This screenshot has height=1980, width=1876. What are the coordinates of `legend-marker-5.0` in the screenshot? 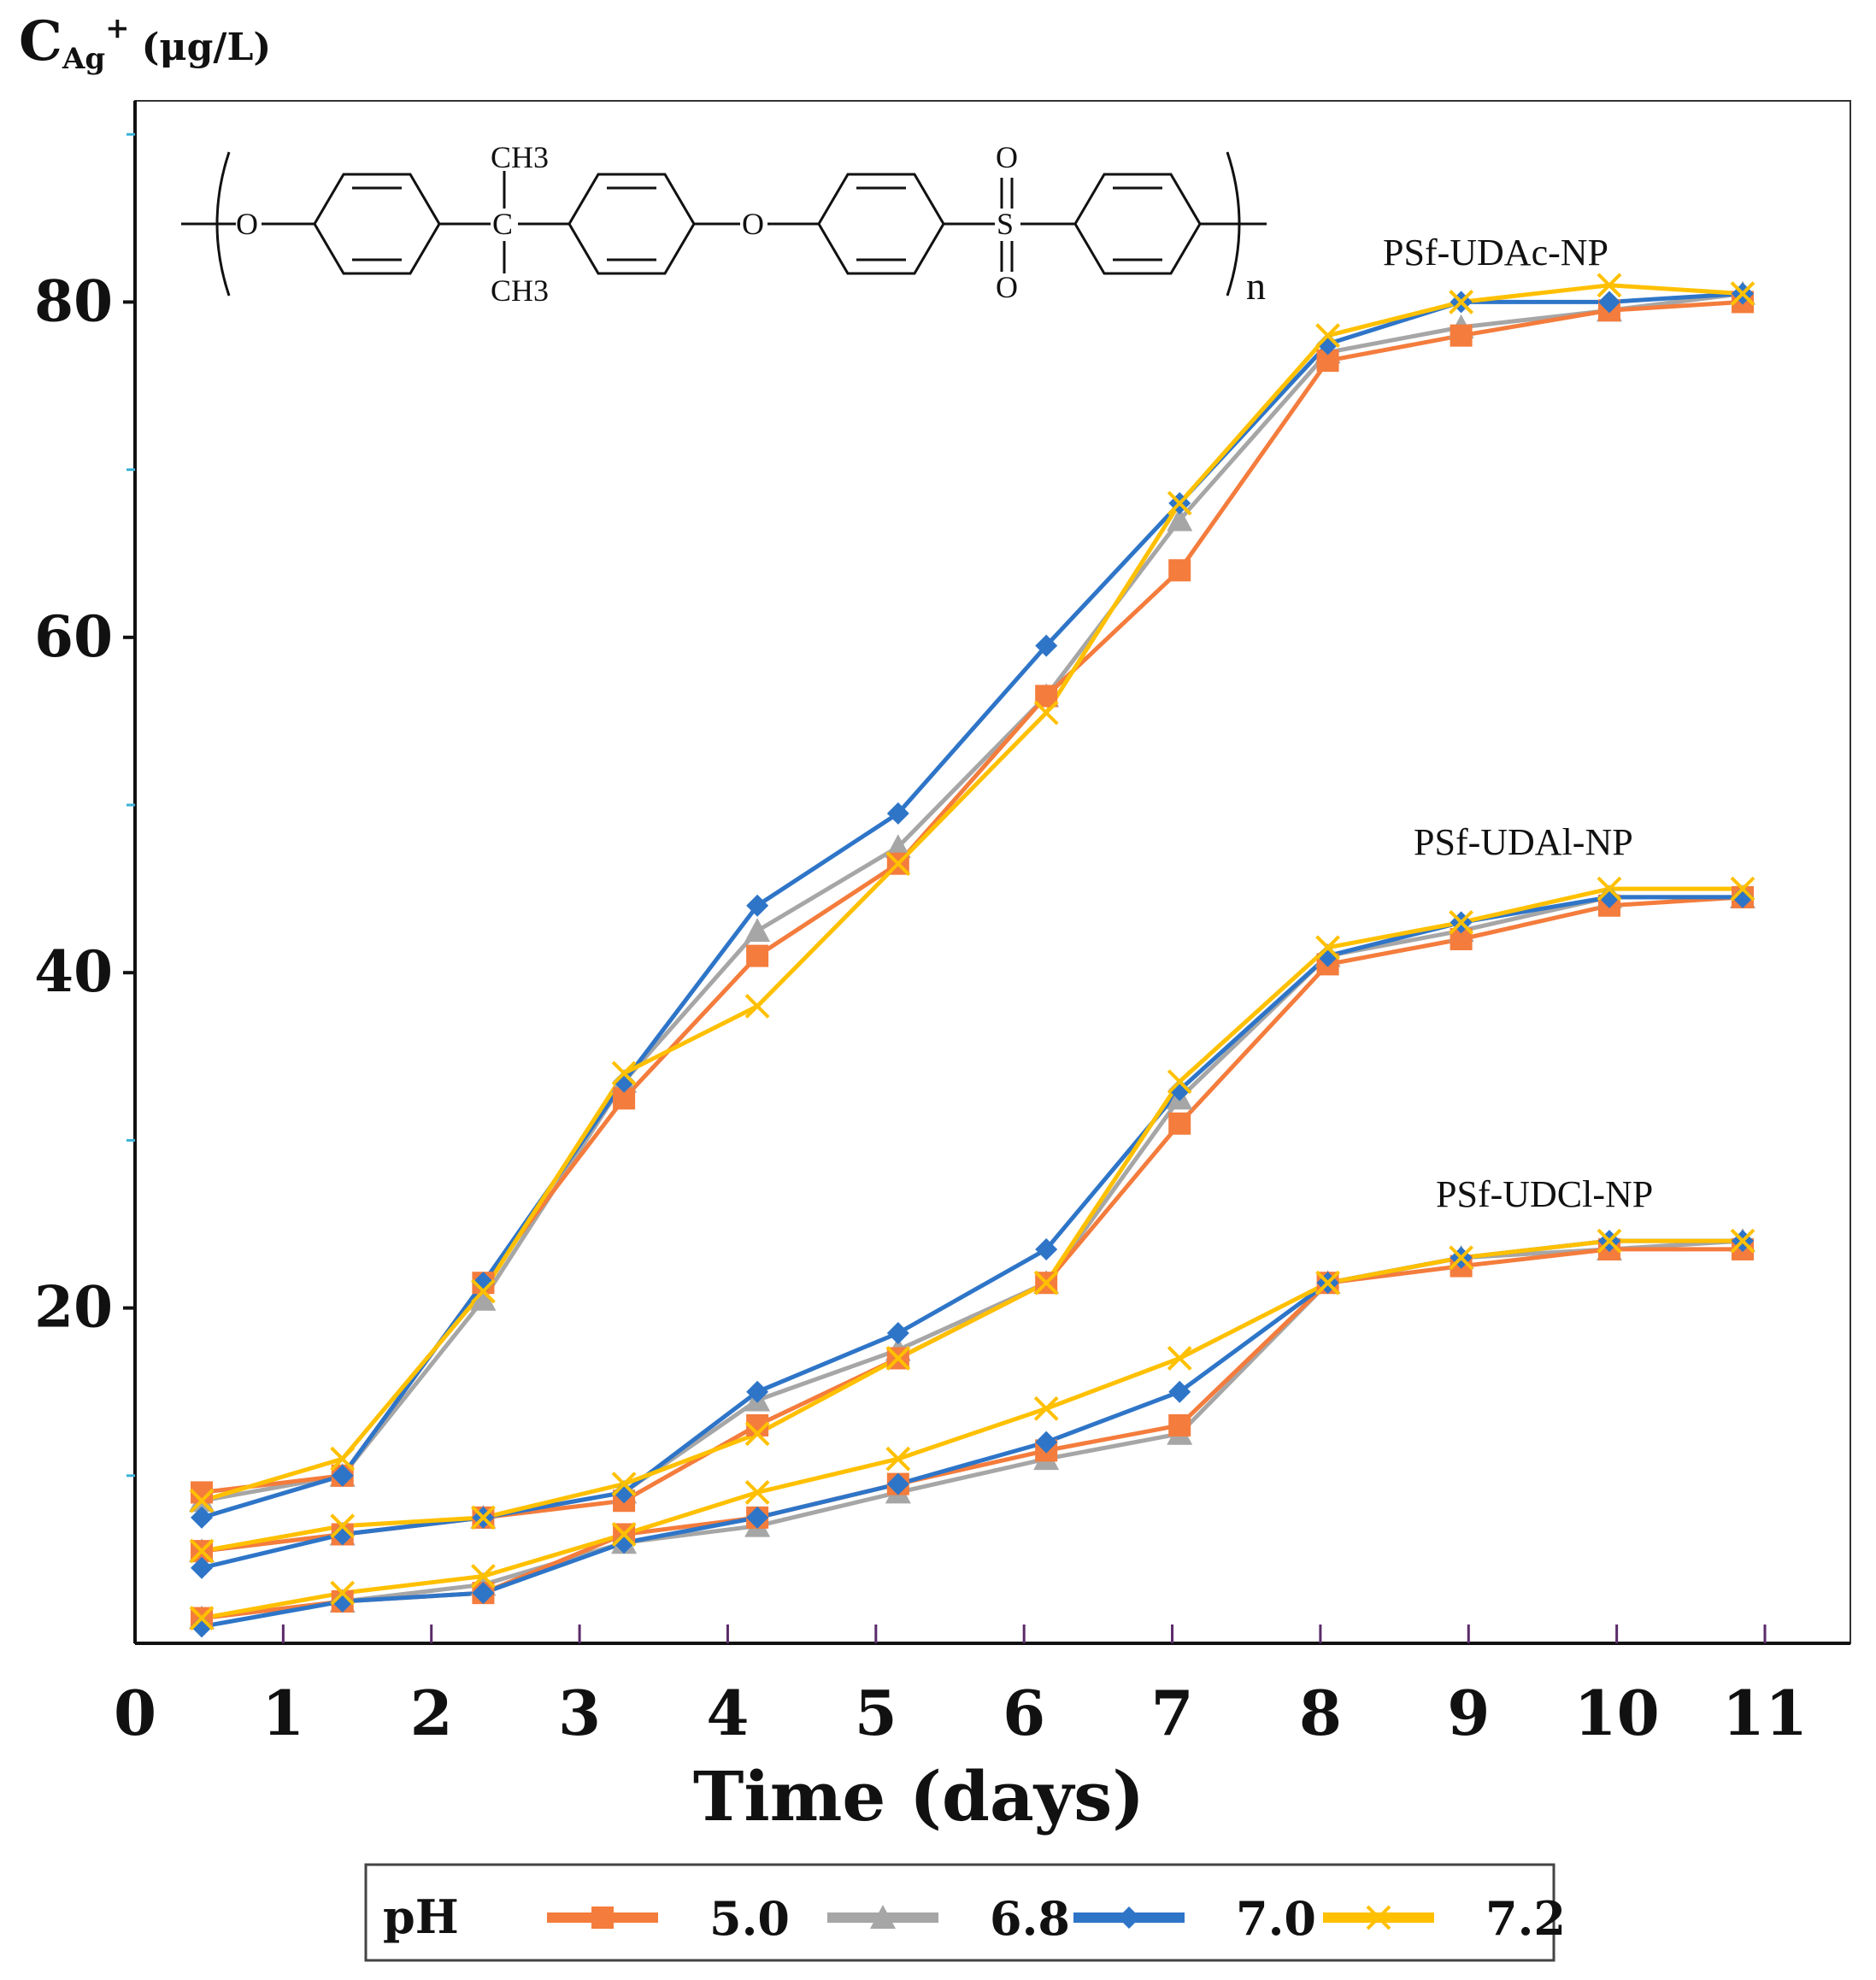 It's located at (602, 1918).